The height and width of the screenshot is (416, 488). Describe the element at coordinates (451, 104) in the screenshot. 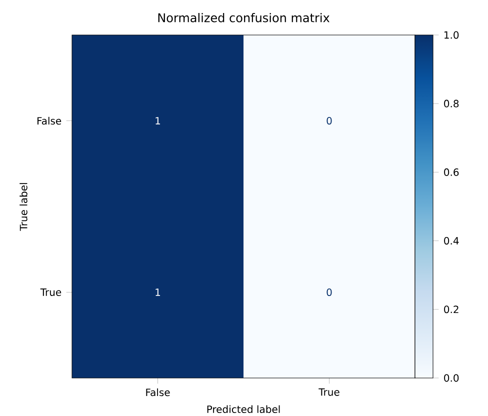

I see `color-bar-label: 0.8` at that location.